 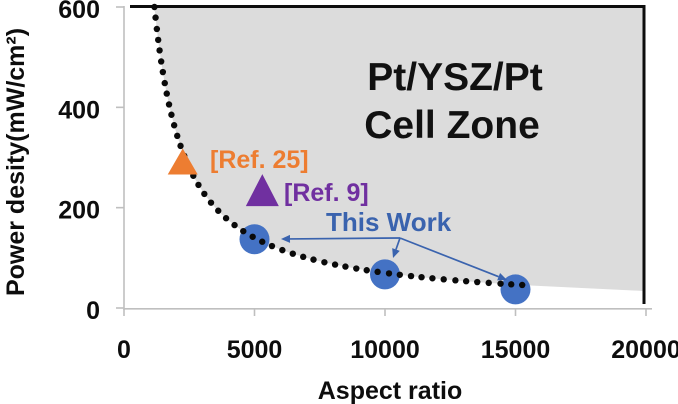 I want to click on ref9-point, so click(x=262, y=190).